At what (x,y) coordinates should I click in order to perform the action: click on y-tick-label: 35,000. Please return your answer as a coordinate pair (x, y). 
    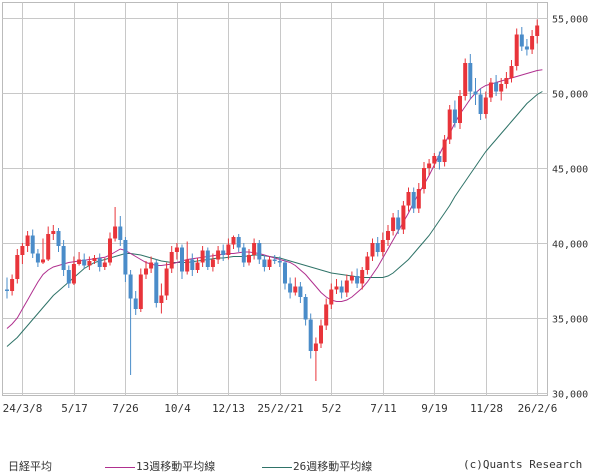
    Looking at the image, I should click on (570, 320).